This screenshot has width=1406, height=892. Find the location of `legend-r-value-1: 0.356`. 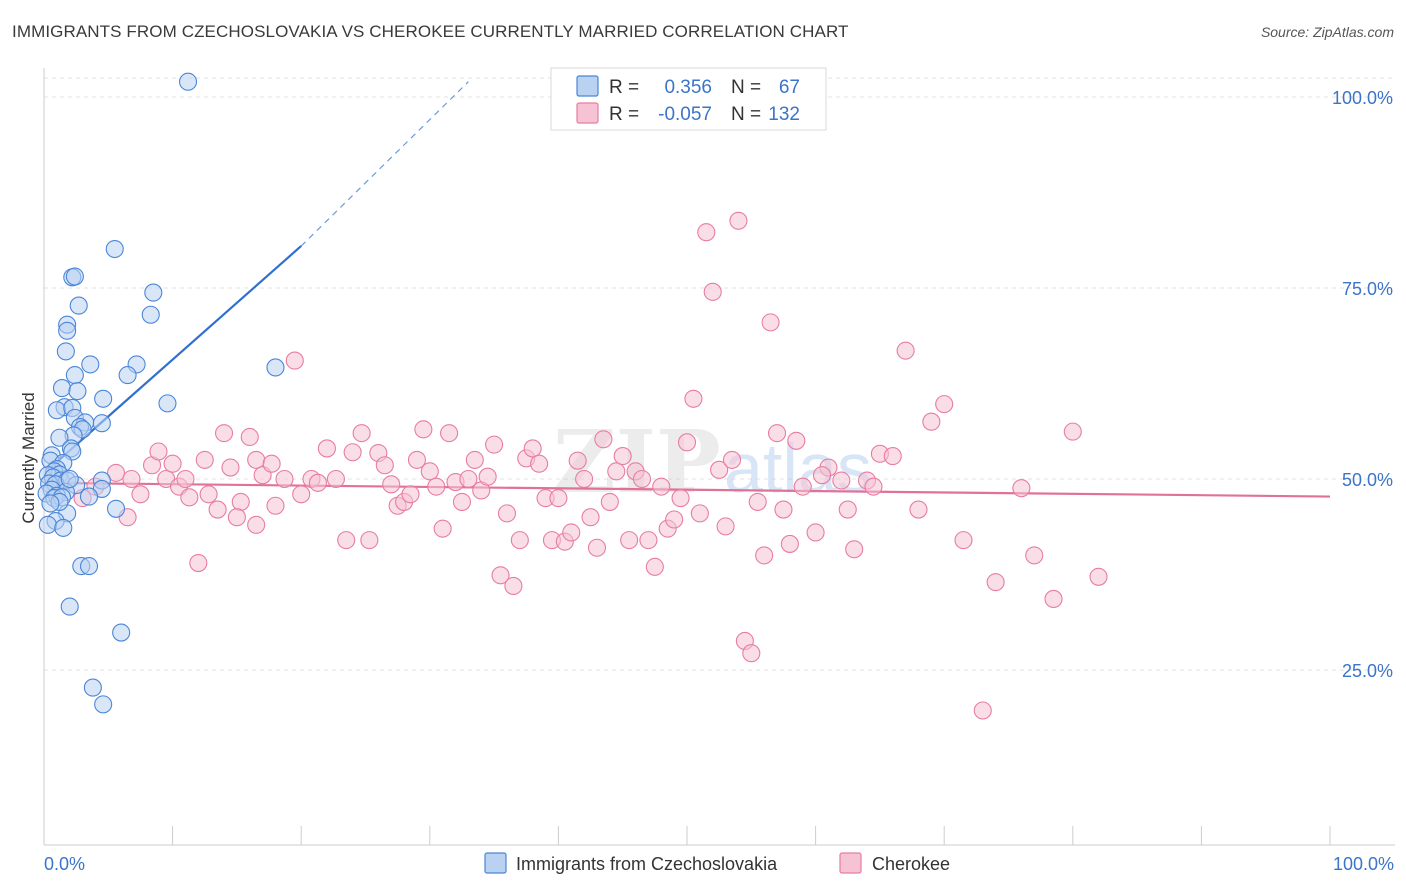

legend-r-value-1: 0.356 is located at coordinates (688, 87).